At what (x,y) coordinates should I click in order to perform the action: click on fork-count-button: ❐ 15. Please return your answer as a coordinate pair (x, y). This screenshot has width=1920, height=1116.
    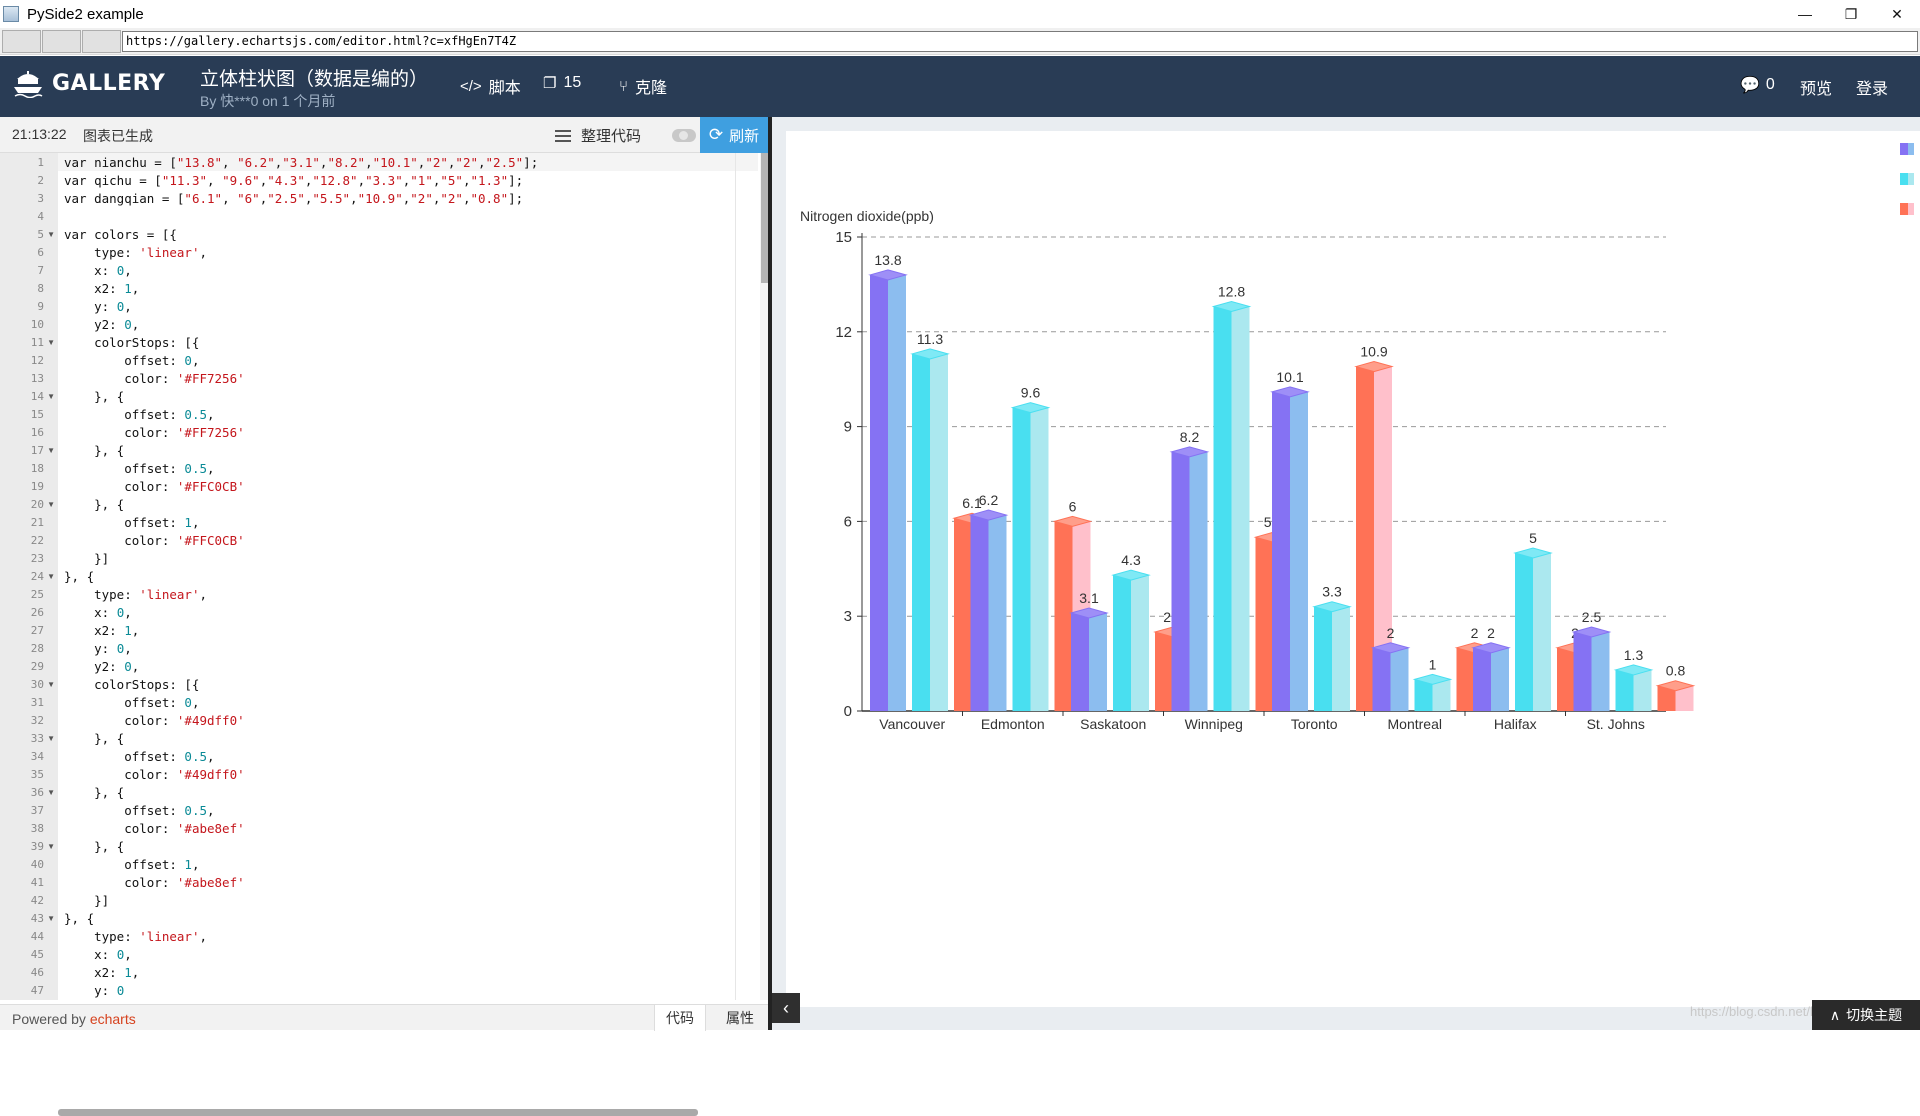
    Looking at the image, I should click on (562, 83).